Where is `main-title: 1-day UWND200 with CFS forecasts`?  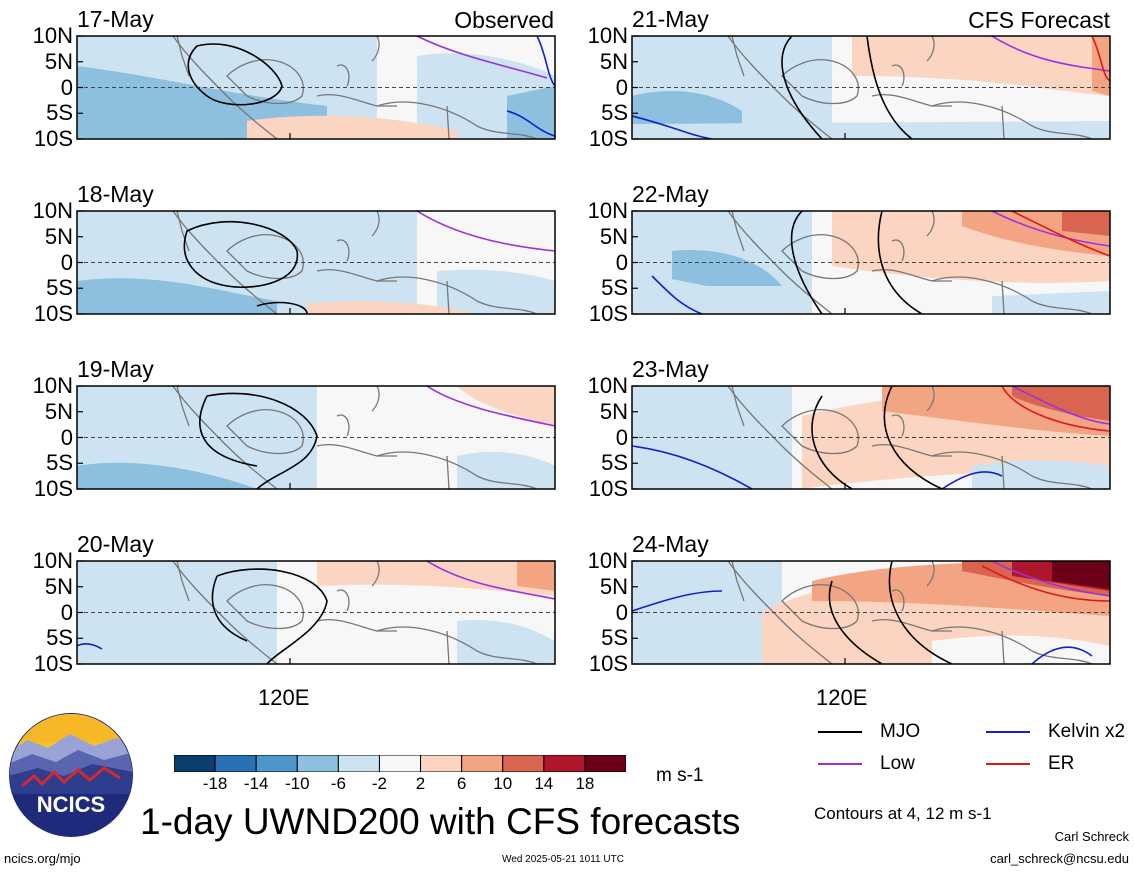 main-title: 1-day UWND200 with CFS forecasts is located at coordinates (440, 821).